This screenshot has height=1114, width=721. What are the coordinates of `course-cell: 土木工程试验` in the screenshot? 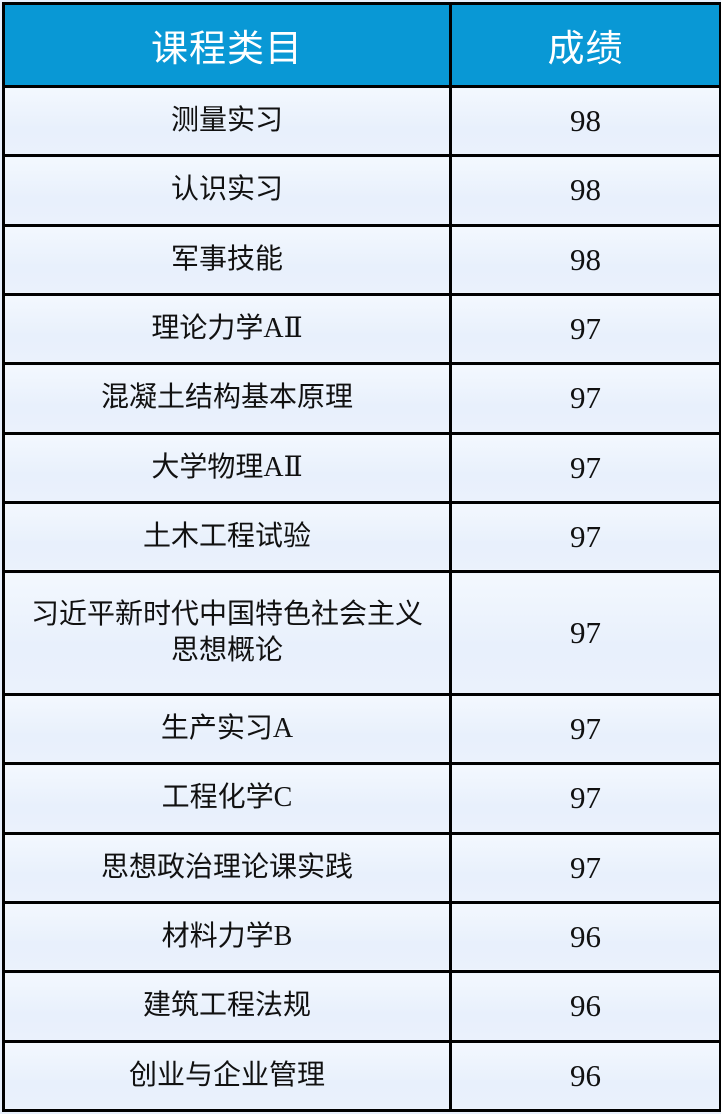 It's located at (227, 537).